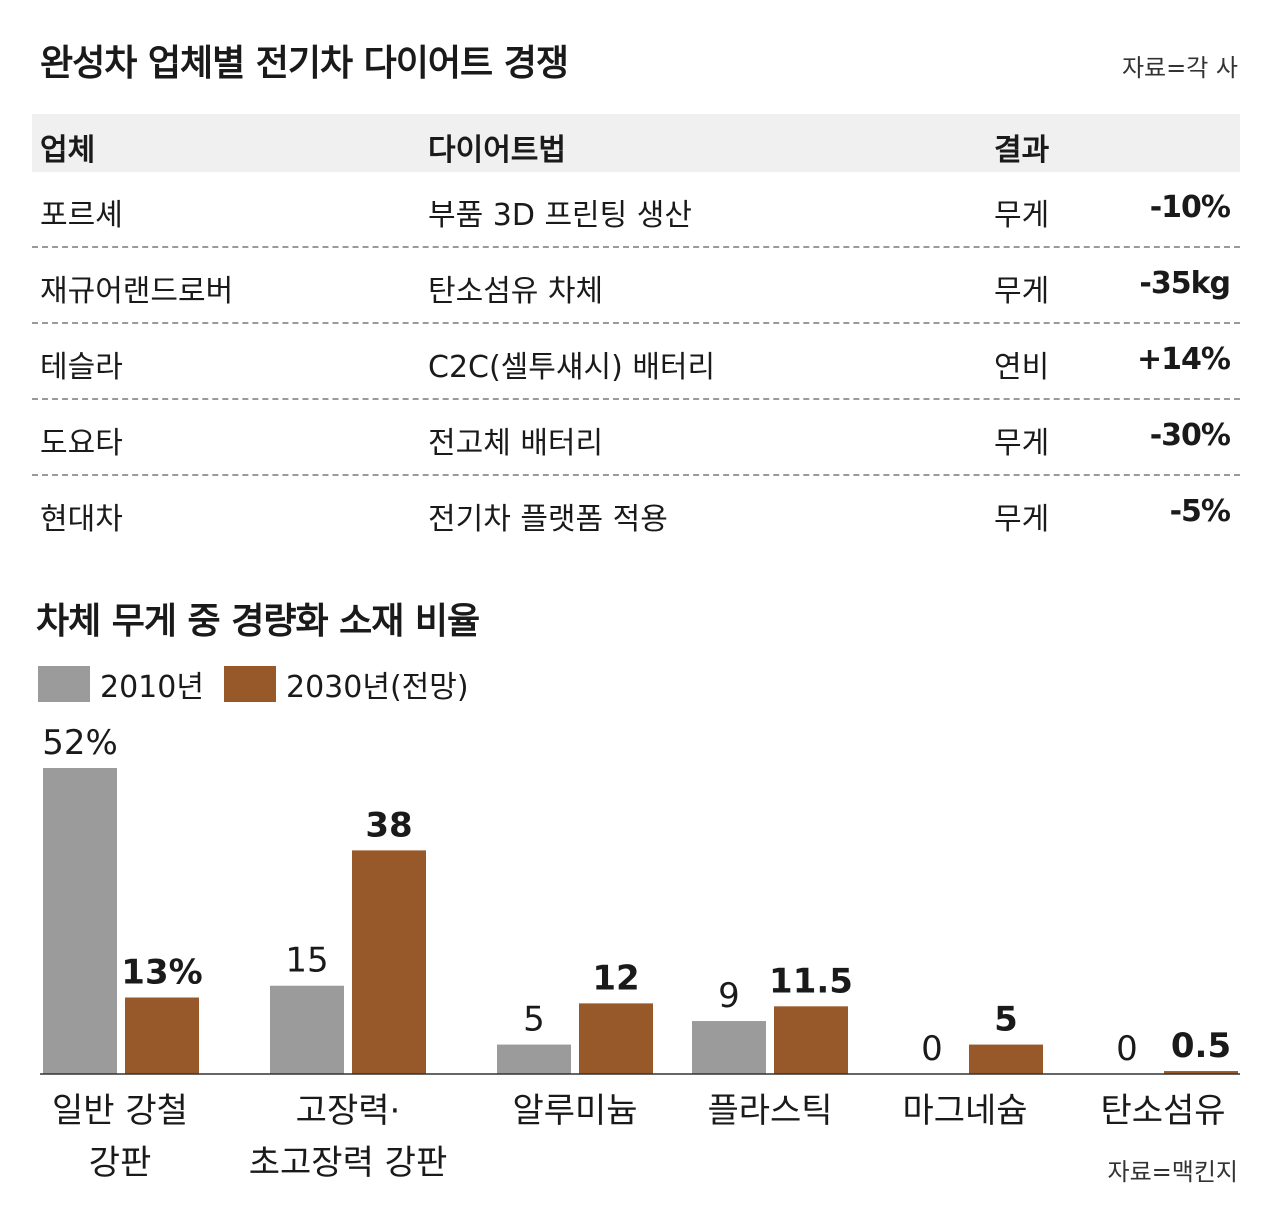  I want to click on legend-swatch-2010, so click(64, 684).